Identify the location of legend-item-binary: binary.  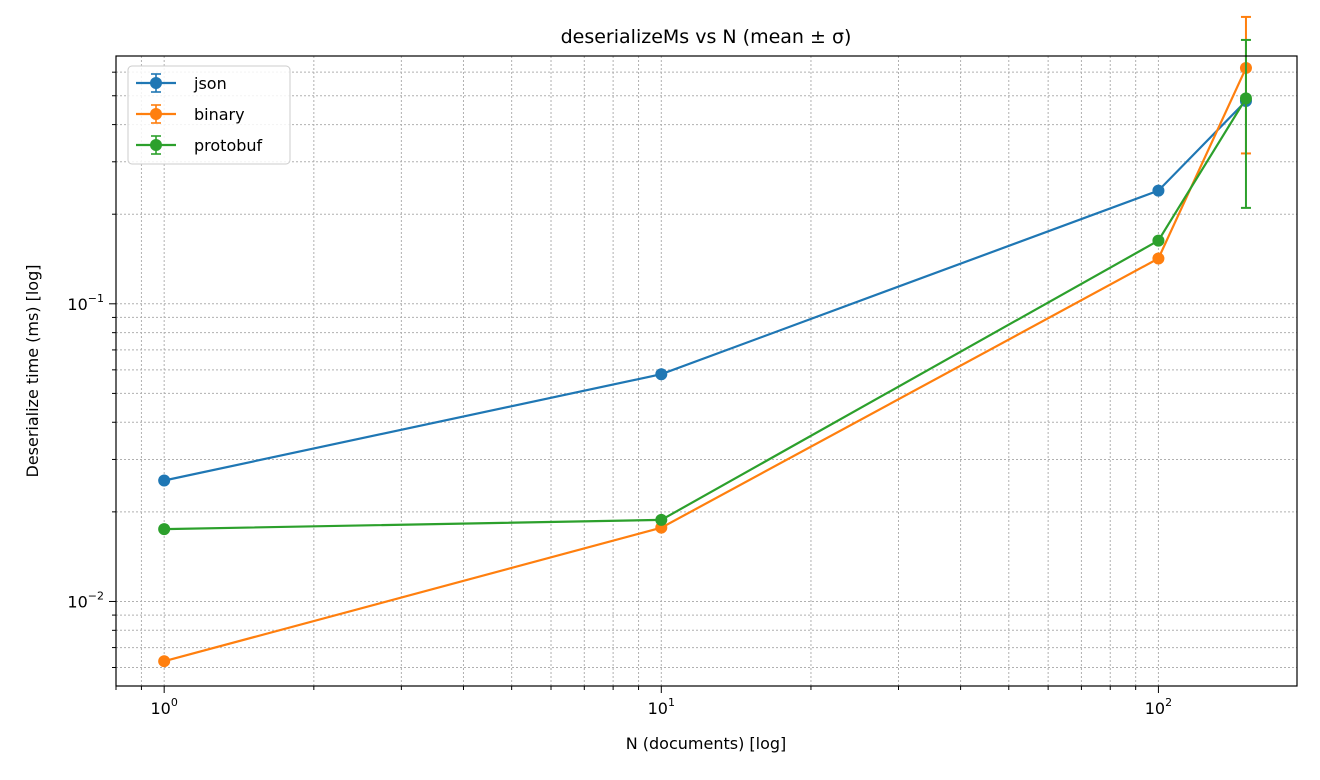
(190, 114).